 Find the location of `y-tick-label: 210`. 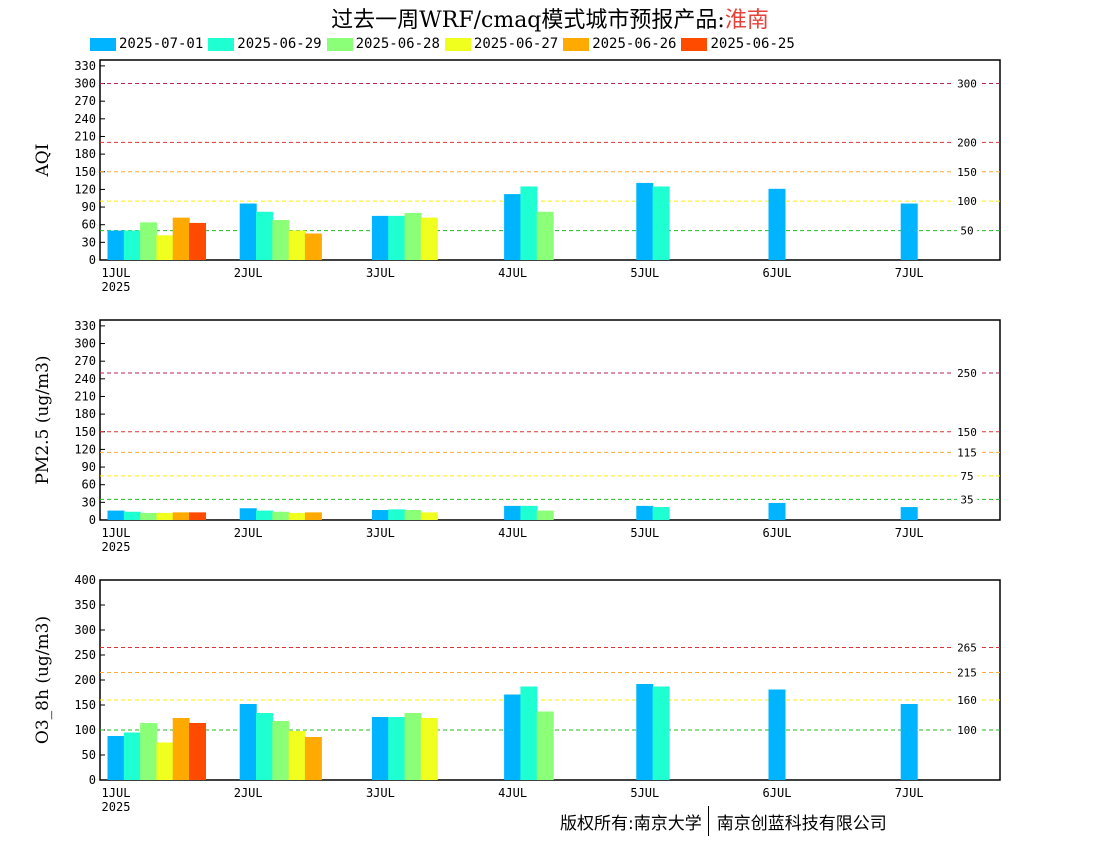

y-tick-label: 210 is located at coordinates (85, 136).